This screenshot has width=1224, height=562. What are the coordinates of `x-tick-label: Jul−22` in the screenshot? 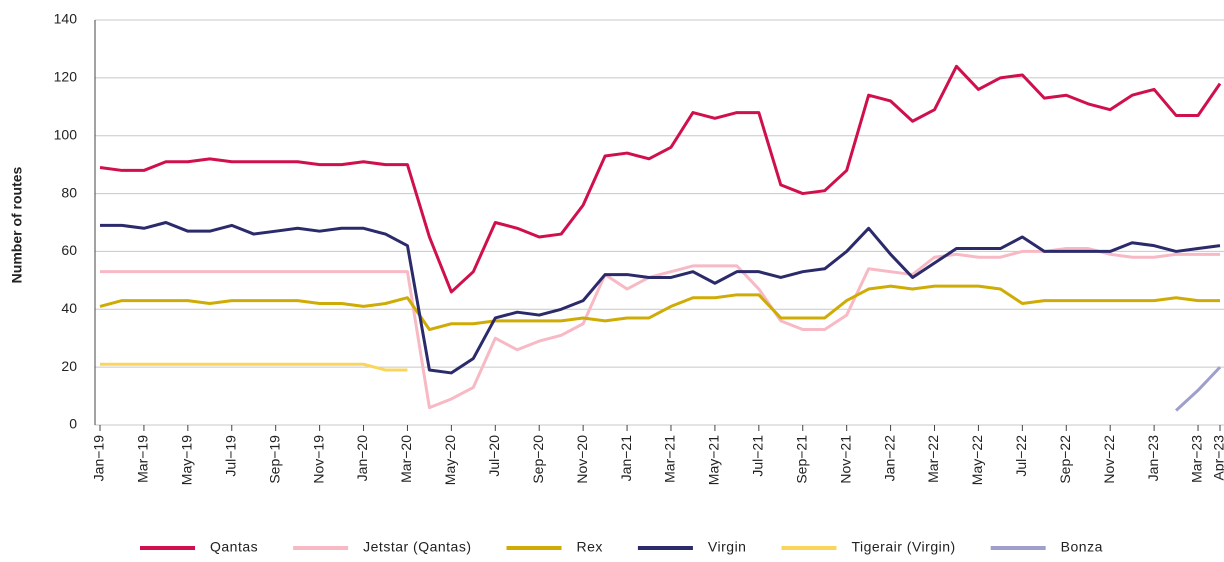 It's located at (1021, 456).